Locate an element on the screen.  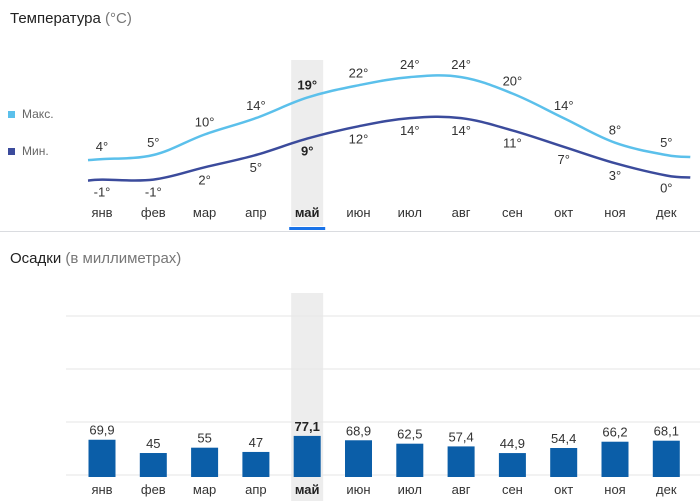
month-tab-precipitation: янв is located at coordinates (101, 489).